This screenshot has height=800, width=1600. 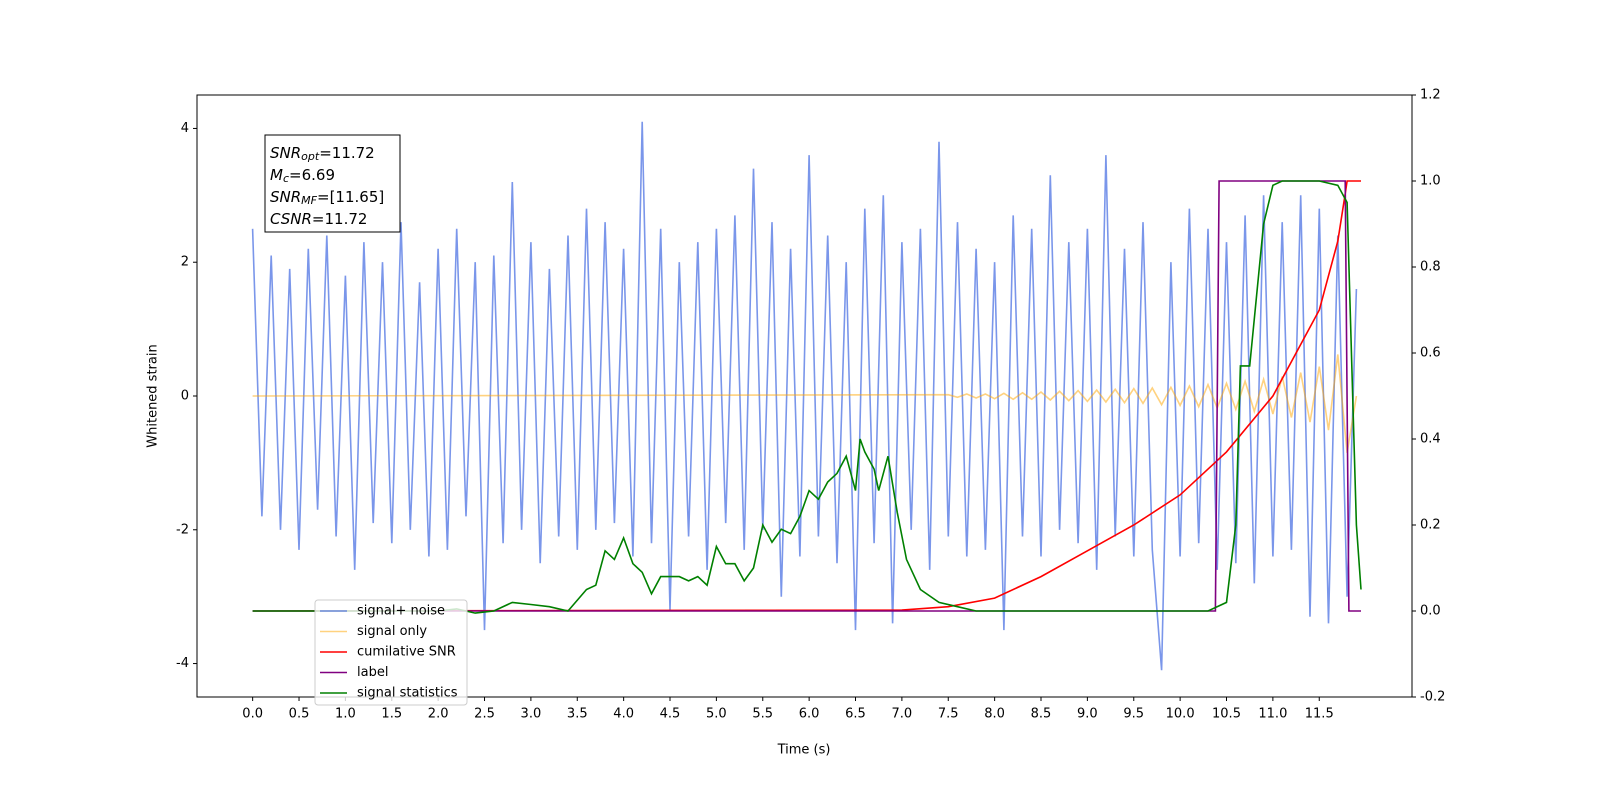 What do you see at coordinates (1087, 714) in the screenshot?
I see `x-tick-label: 9.0` at bounding box center [1087, 714].